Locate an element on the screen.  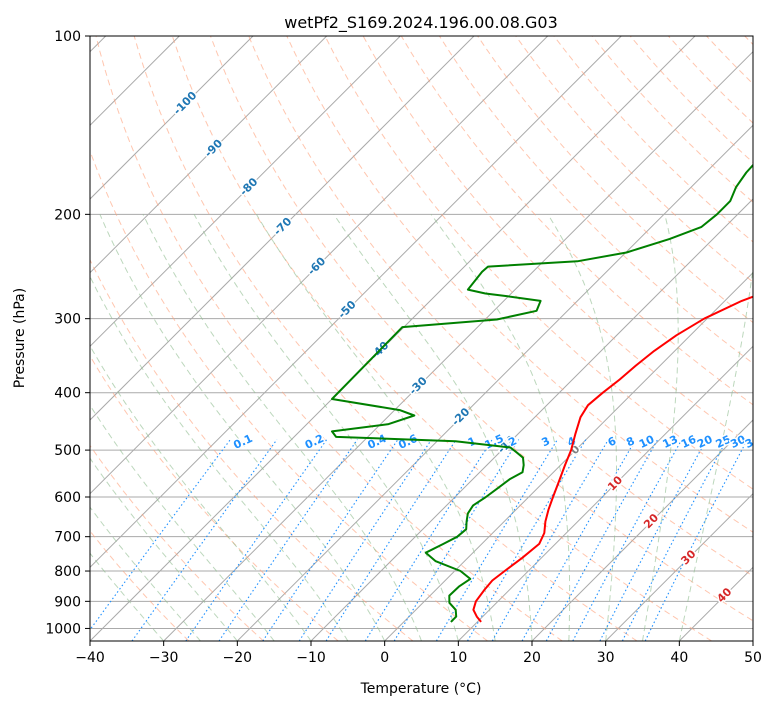
chart-title: wetPf2_S169.2024.196.00.08.G03 is located at coordinates (421, 23).